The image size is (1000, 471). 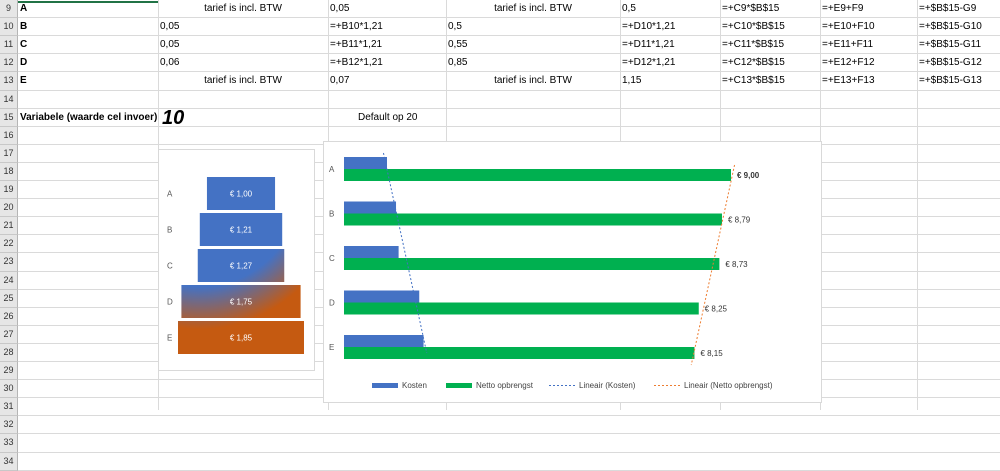 I want to click on cell-e10: =+D10*1,21, so click(x=649, y=26).